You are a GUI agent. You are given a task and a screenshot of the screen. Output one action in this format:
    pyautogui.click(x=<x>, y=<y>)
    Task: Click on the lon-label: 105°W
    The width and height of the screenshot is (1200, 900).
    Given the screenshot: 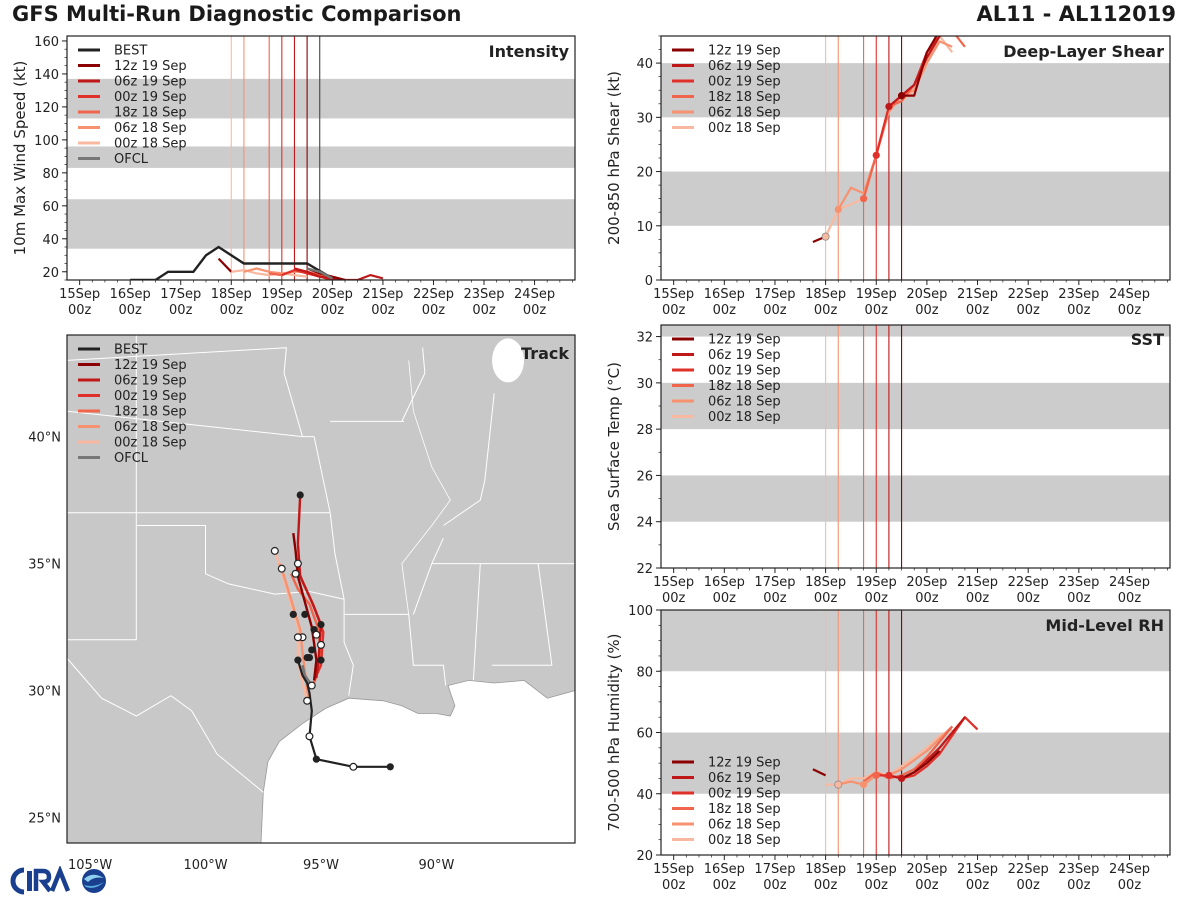 What is the action you would take?
    pyautogui.click(x=90, y=865)
    